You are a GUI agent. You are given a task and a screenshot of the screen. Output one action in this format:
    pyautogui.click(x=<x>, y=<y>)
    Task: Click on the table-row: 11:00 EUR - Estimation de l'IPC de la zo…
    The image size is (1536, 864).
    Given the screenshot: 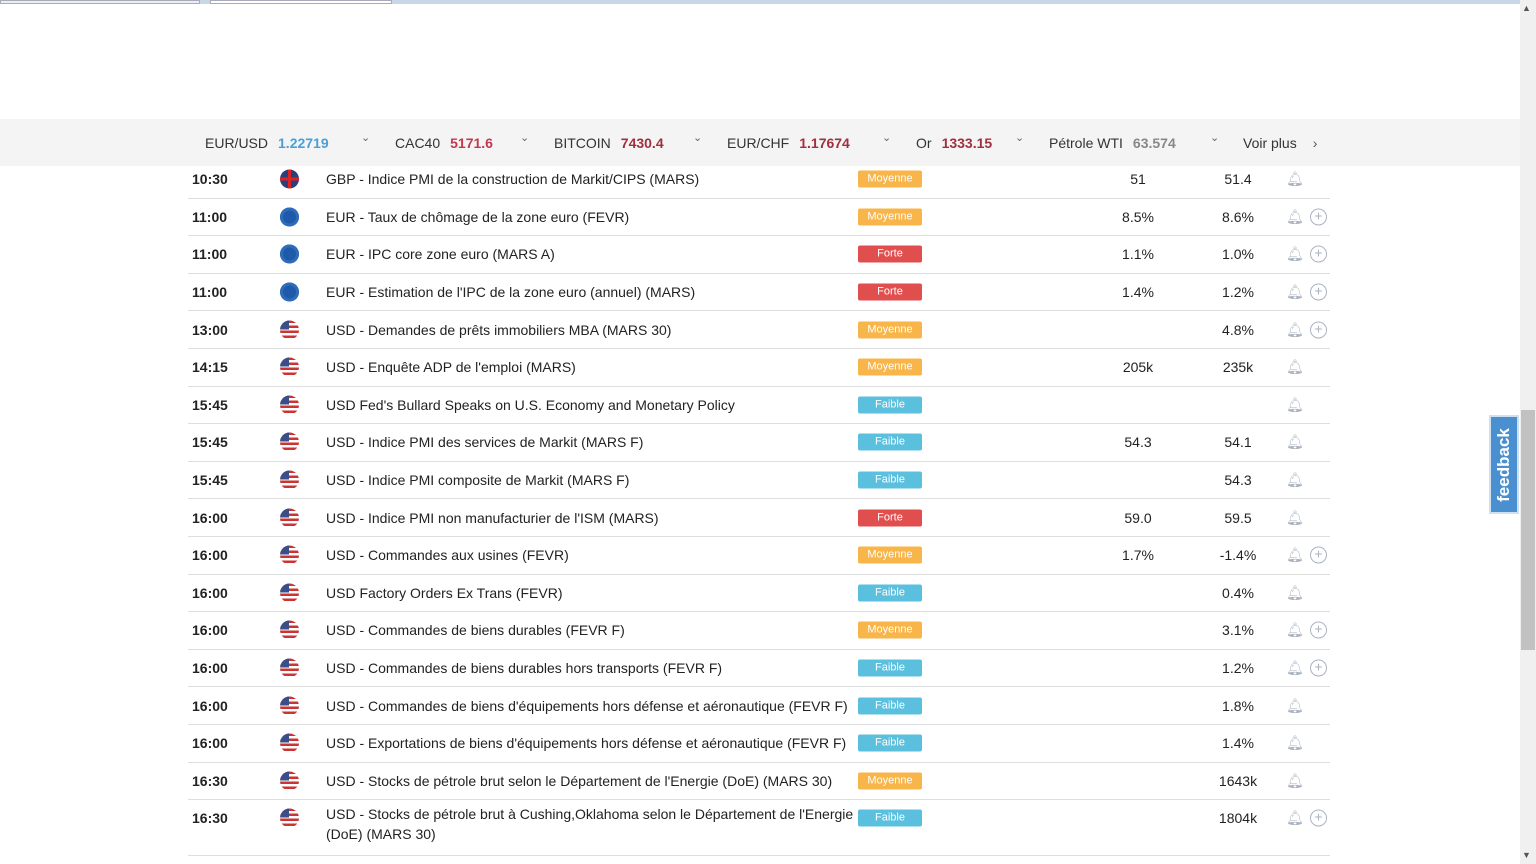 What is the action you would take?
    pyautogui.click(x=759, y=293)
    